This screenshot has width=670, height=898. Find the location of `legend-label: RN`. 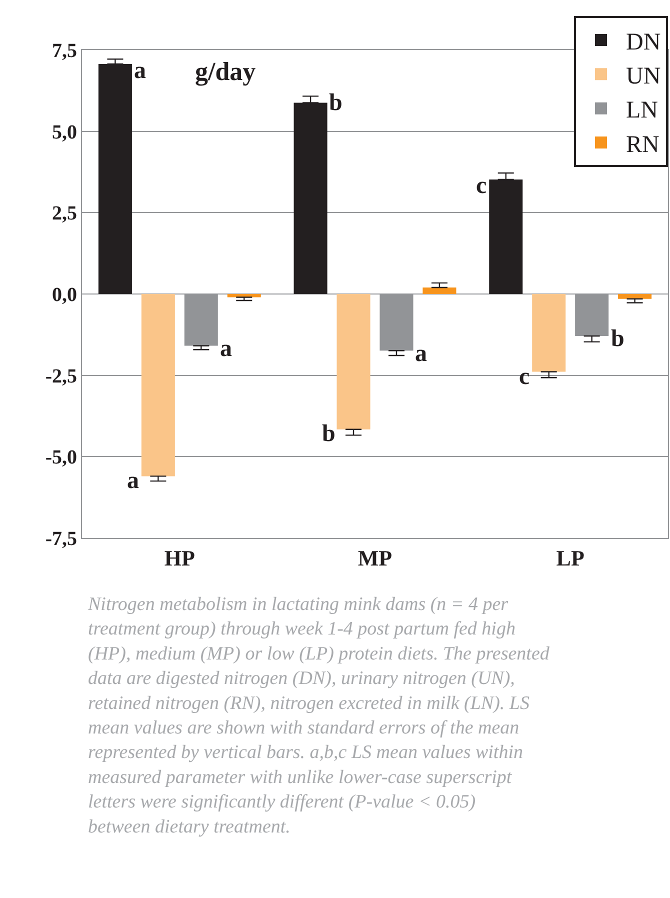

legend-label: RN is located at coordinates (643, 145).